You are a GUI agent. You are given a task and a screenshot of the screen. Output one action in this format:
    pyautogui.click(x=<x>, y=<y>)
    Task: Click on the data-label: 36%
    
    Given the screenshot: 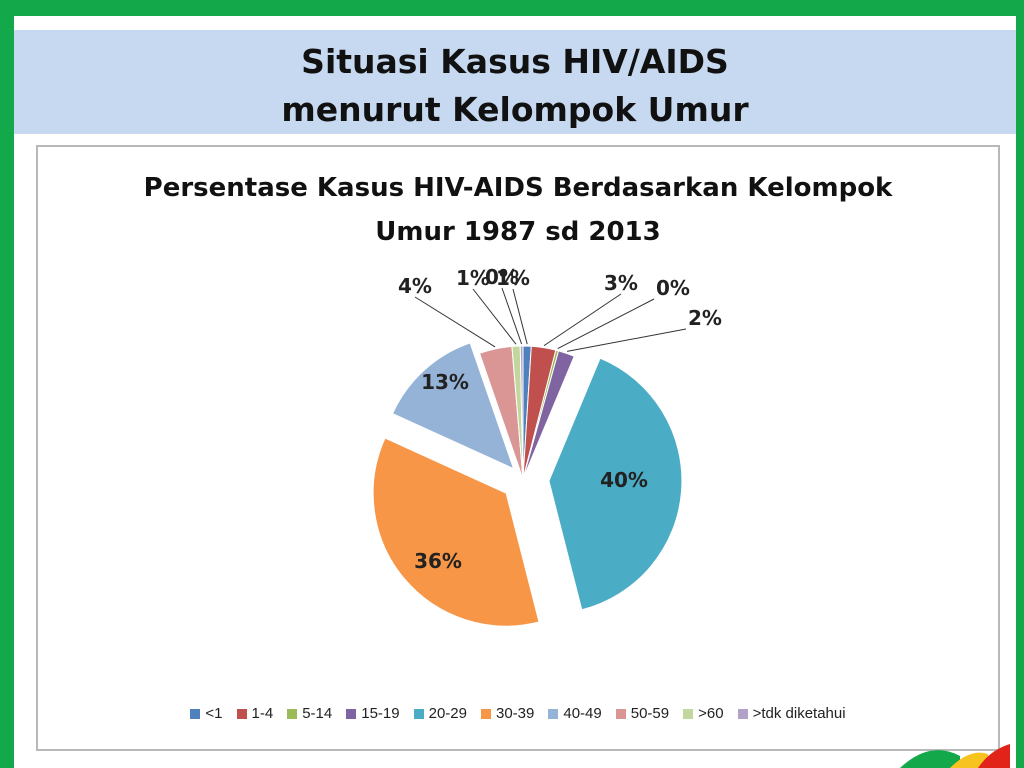 What is the action you would take?
    pyautogui.click(x=438, y=561)
    